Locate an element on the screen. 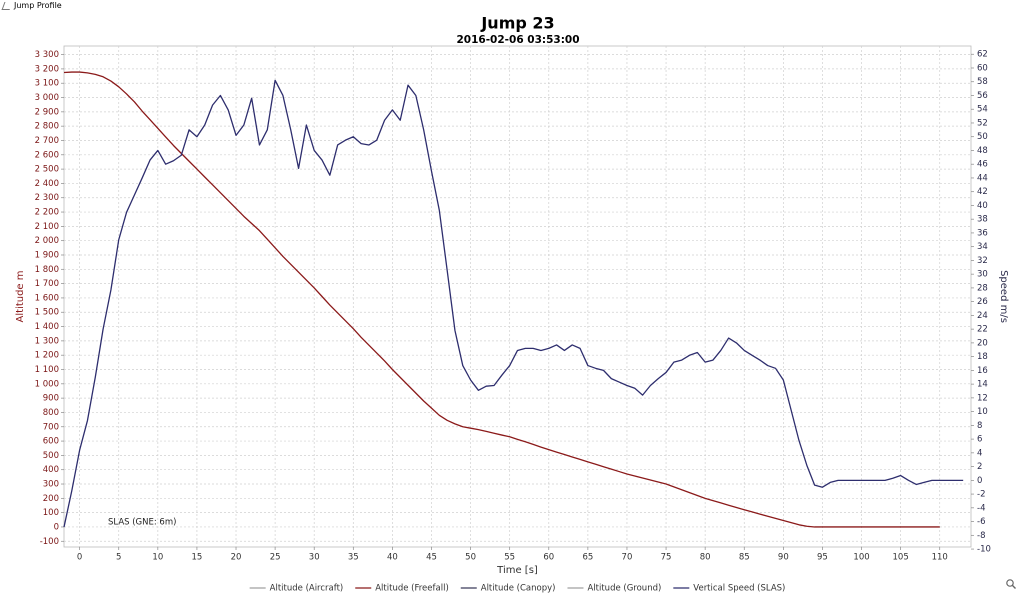 The width and height of the screenshot is (1024, 598). y2-tick-label: 50 is located at coordinates (982, 137).